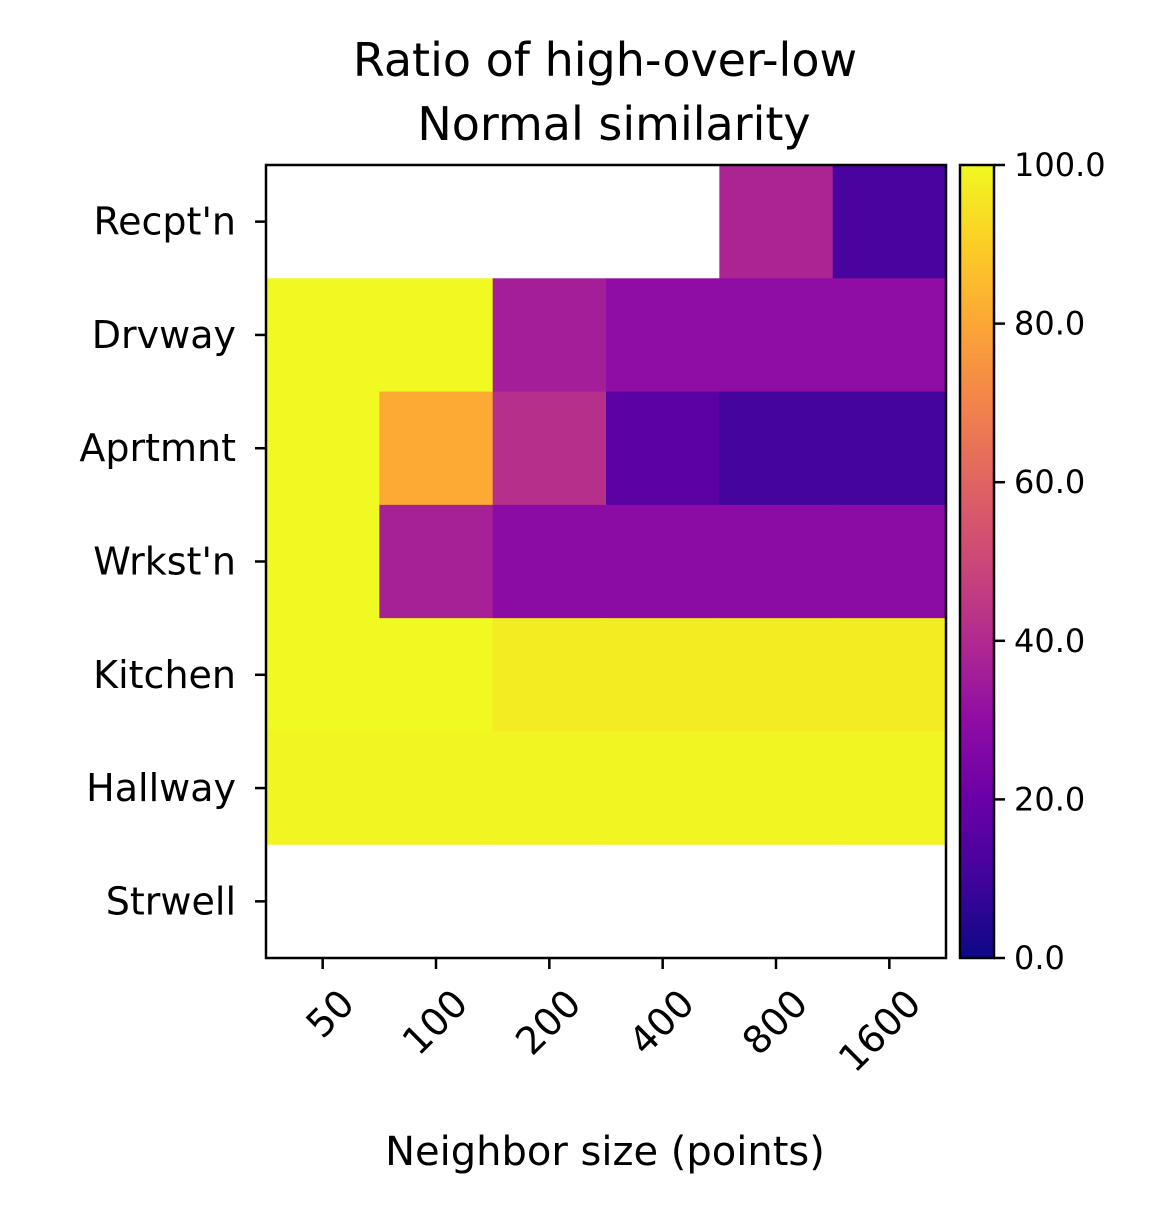 The height and width of the screenshot is (1206, 1172). I want to click on colorbar-tick-label: 40.0, so click(1049, 641).